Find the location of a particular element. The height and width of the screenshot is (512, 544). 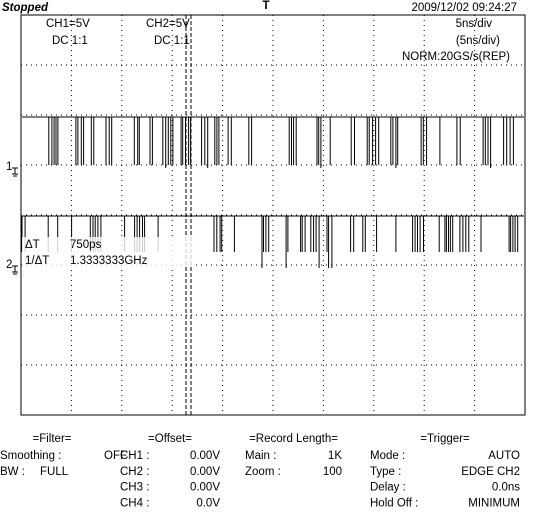

ch2-marker: 2 is located at coordinates (9, 265).